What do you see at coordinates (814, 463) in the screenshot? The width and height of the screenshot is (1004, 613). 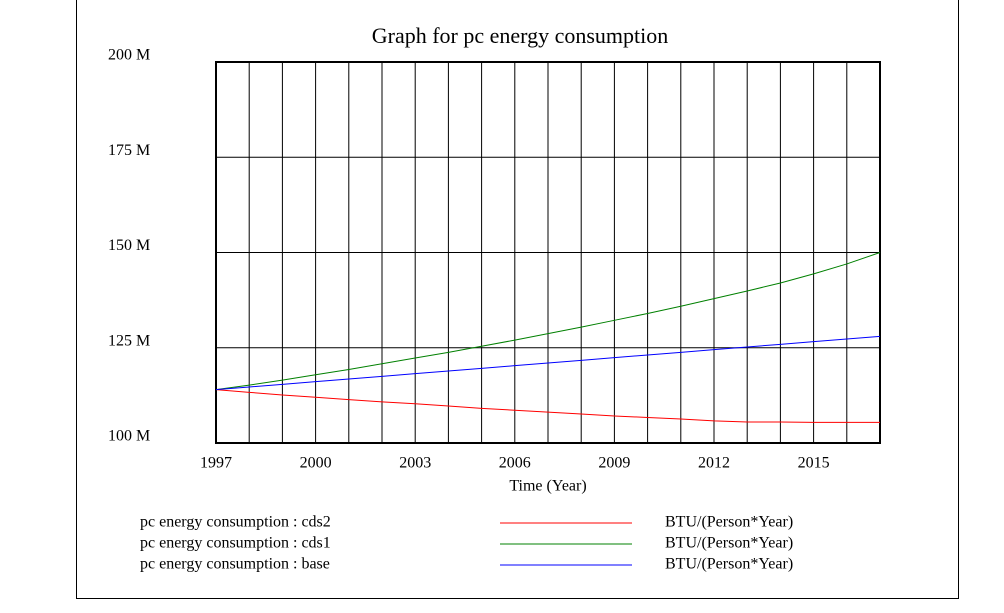 I see `x-tick-label: 2015` at bounding box center [814, 463].